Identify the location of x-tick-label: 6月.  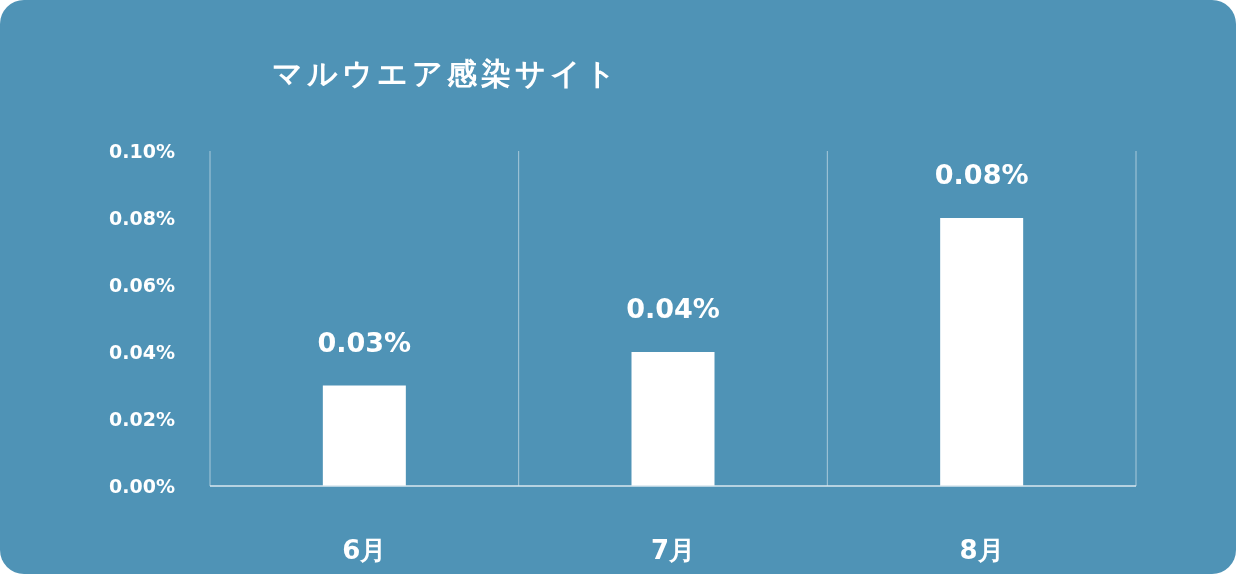
(364, 550).